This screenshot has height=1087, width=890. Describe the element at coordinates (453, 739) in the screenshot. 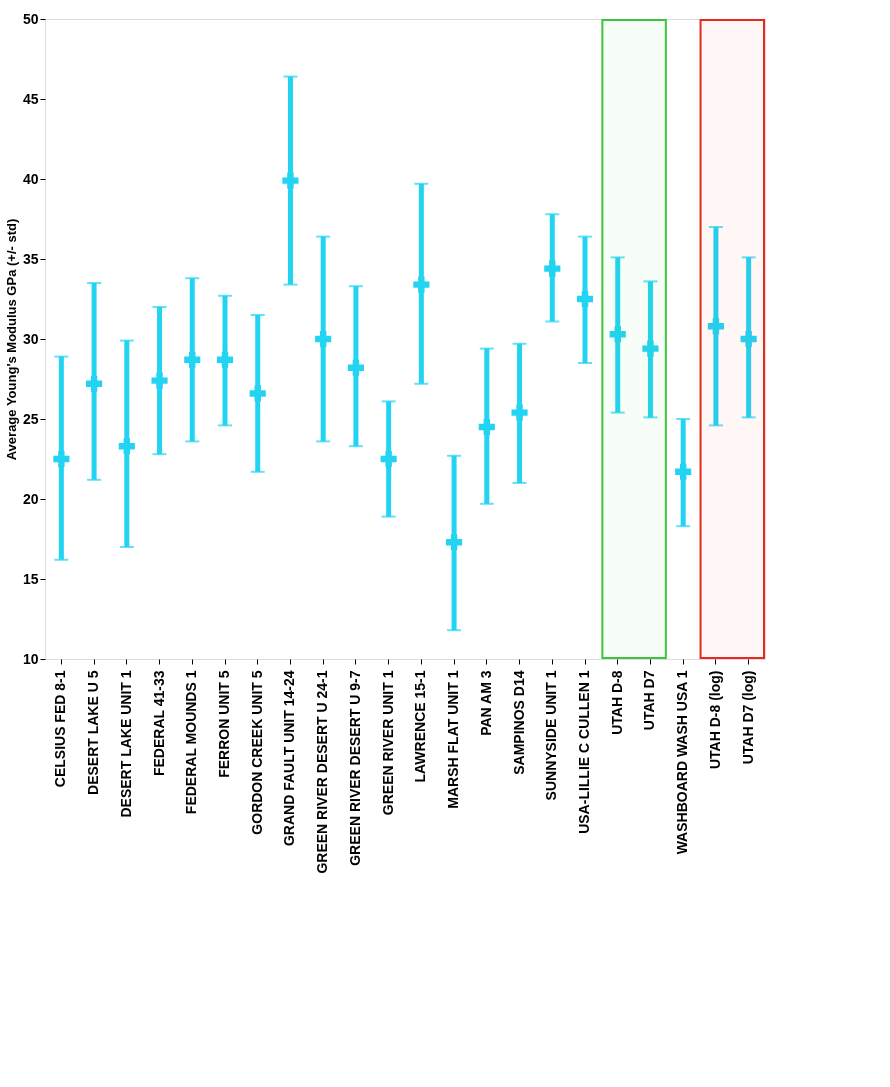

I see `x-tick-label: MARSH FLAT UNIT 1` at that location.